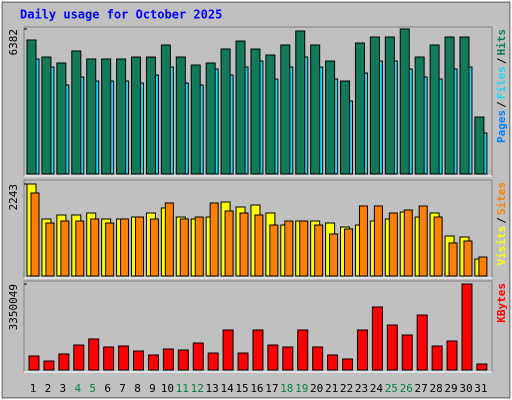 This screenshot has width=512, height=400. I want to click on legend-entry: Pages, so click(501, 126).